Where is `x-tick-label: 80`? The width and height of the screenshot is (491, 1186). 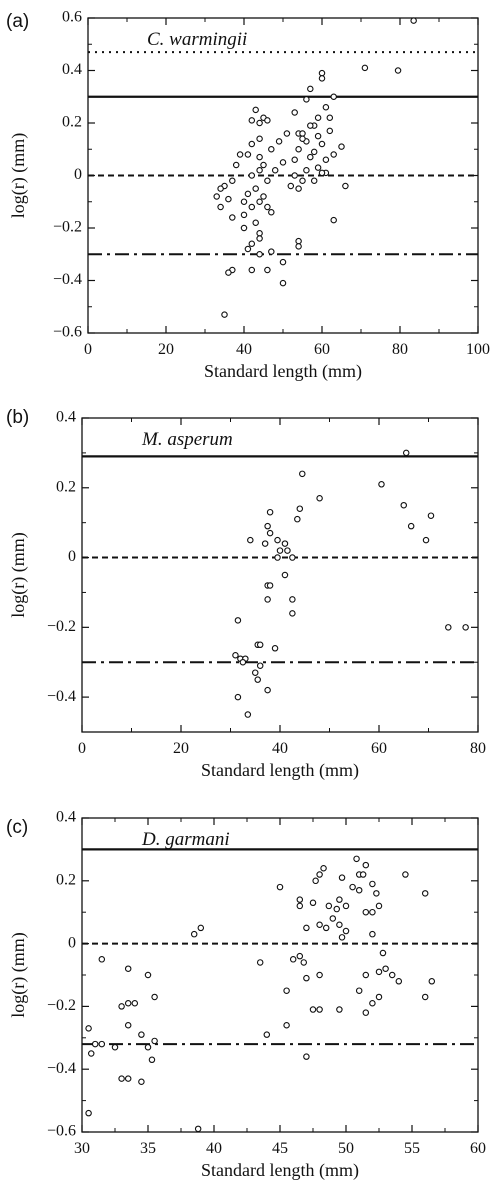
x-tick-label: 80 is located at coordinates (400, 349).